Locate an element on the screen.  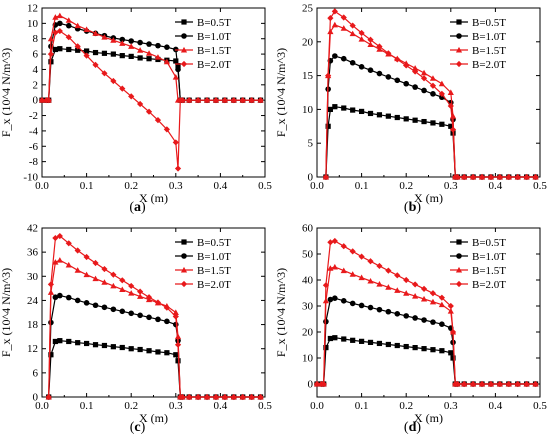
legend-label: B=0.5T is located at coordinates (489, 23).